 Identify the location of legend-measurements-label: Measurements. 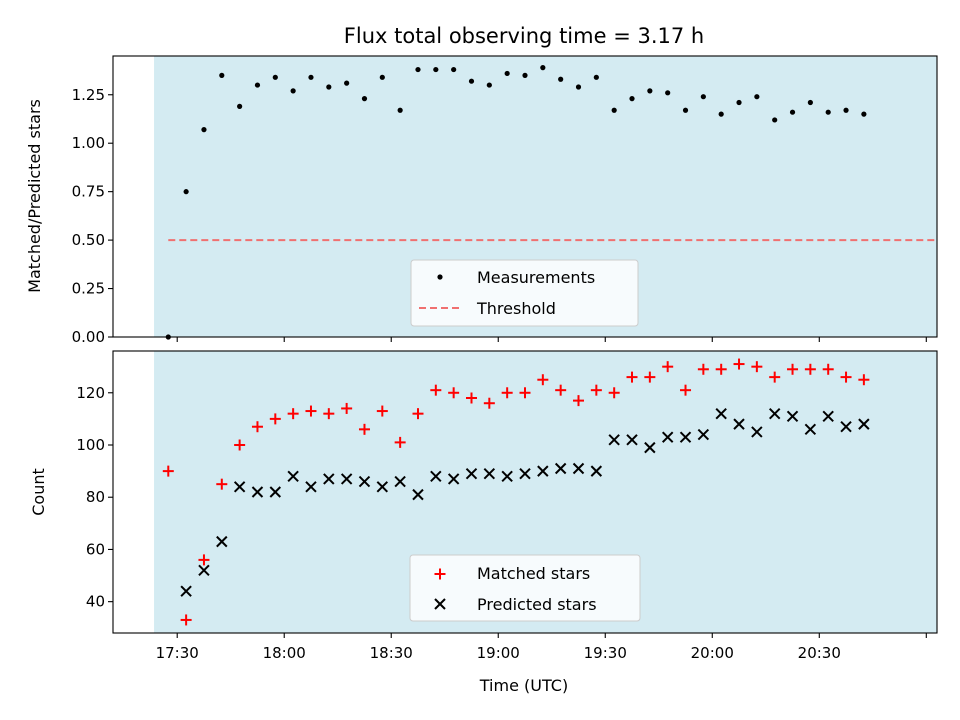
(536, 277).